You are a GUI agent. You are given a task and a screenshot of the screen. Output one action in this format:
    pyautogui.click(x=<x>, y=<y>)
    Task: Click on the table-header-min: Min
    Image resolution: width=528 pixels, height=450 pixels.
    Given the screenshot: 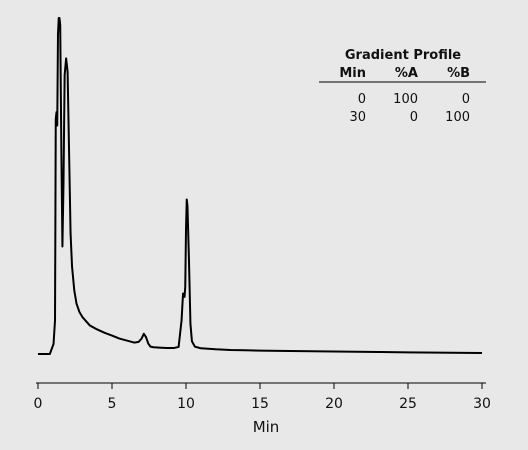 What is the action you would take?
    pyautogui.click(x=352, y=73)
    